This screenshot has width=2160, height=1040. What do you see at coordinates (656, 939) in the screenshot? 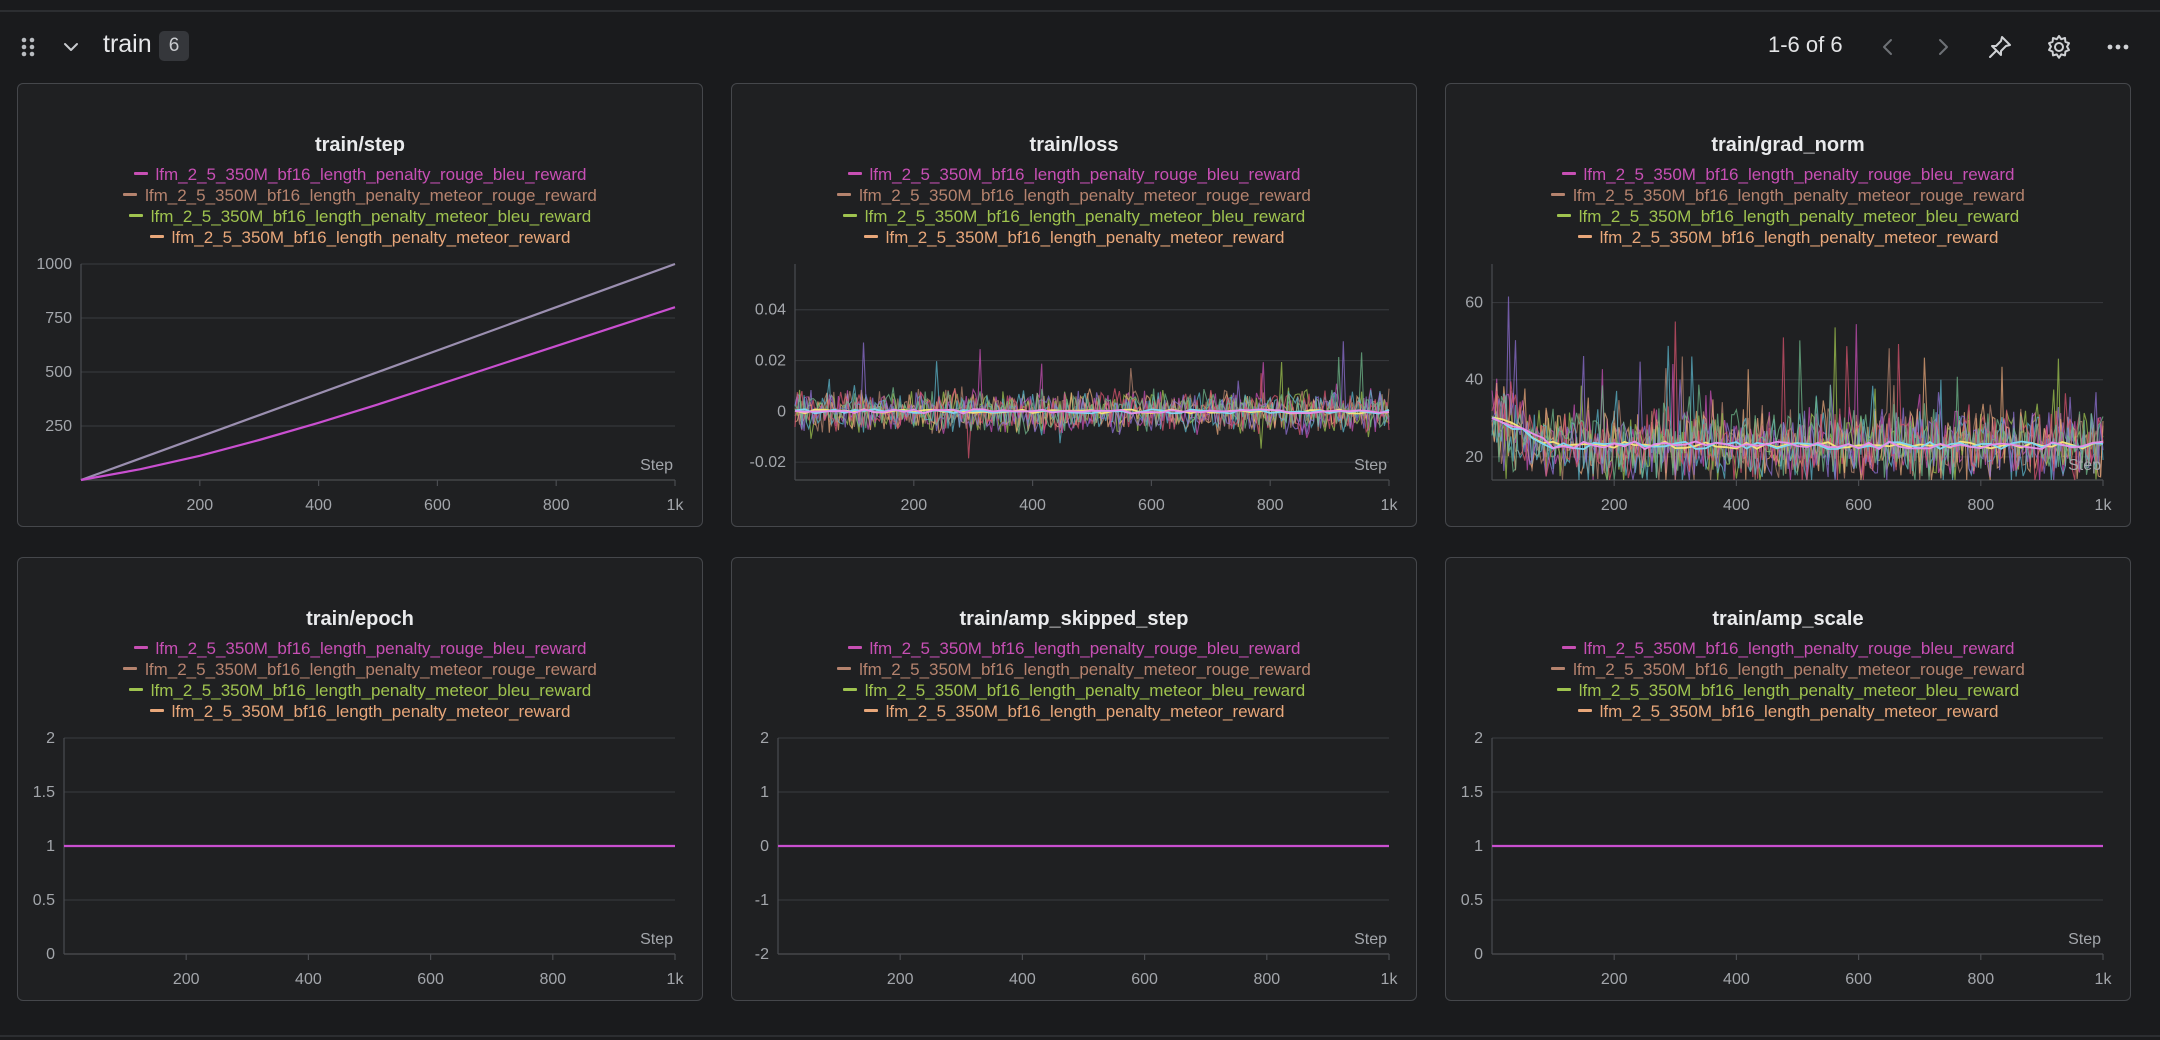
I see `x-axis-label: Step` at bounding box center [656, 939].